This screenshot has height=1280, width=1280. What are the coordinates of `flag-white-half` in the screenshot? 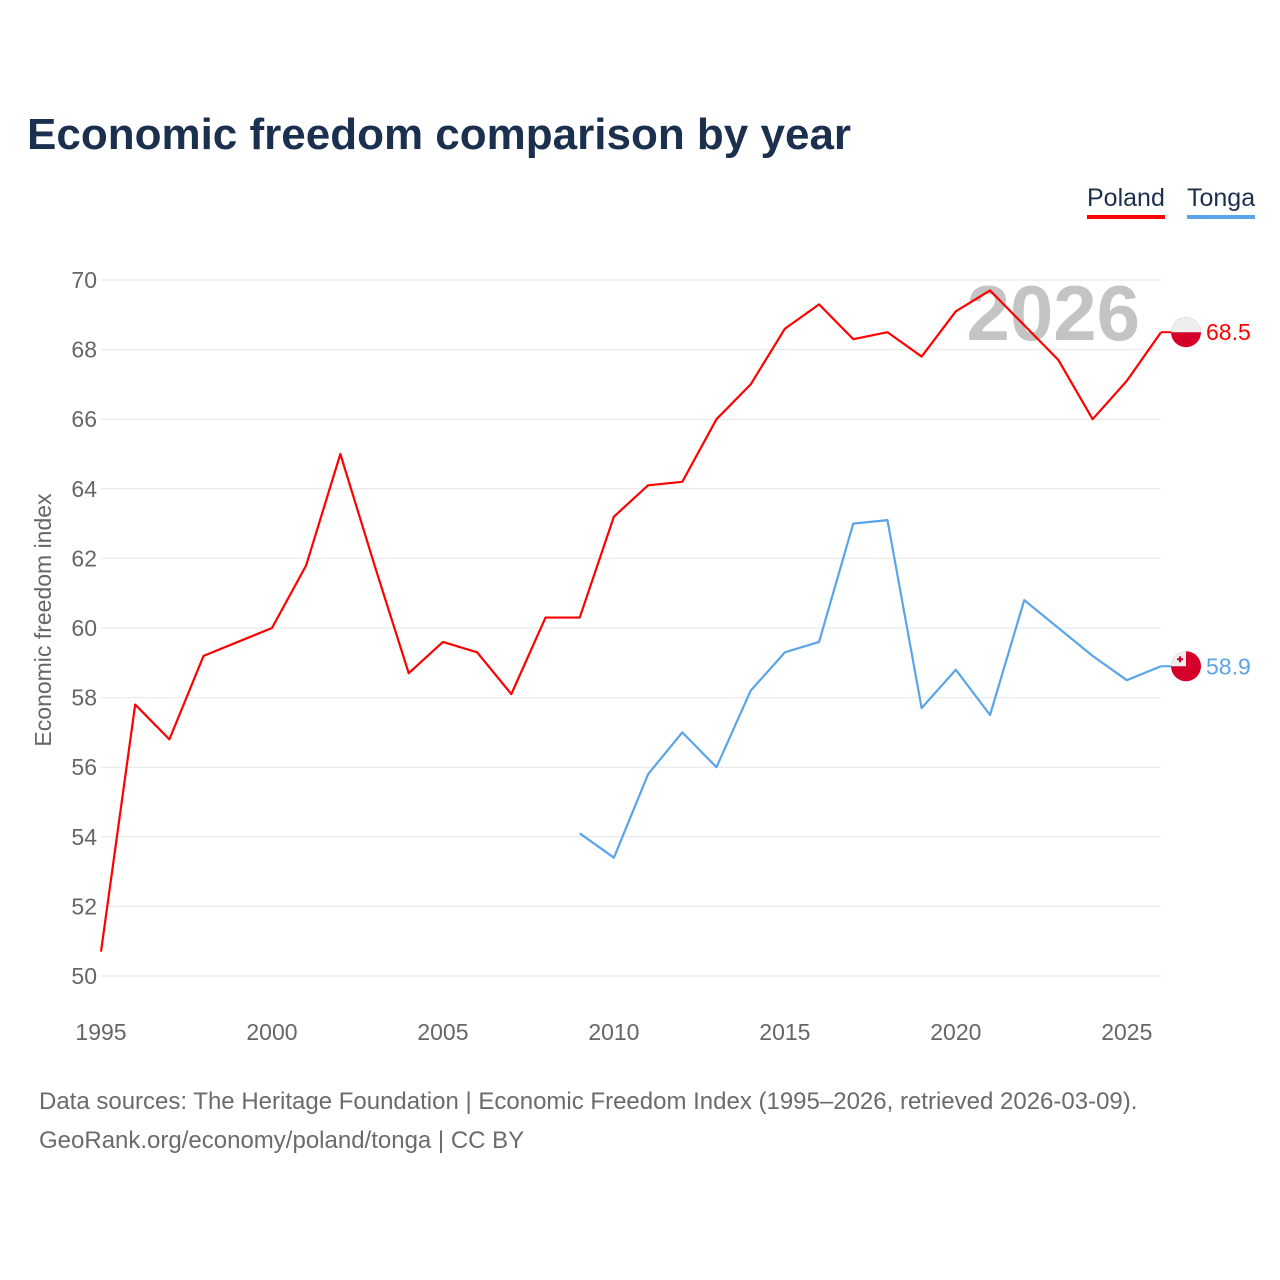 It's located at (1186, 325).